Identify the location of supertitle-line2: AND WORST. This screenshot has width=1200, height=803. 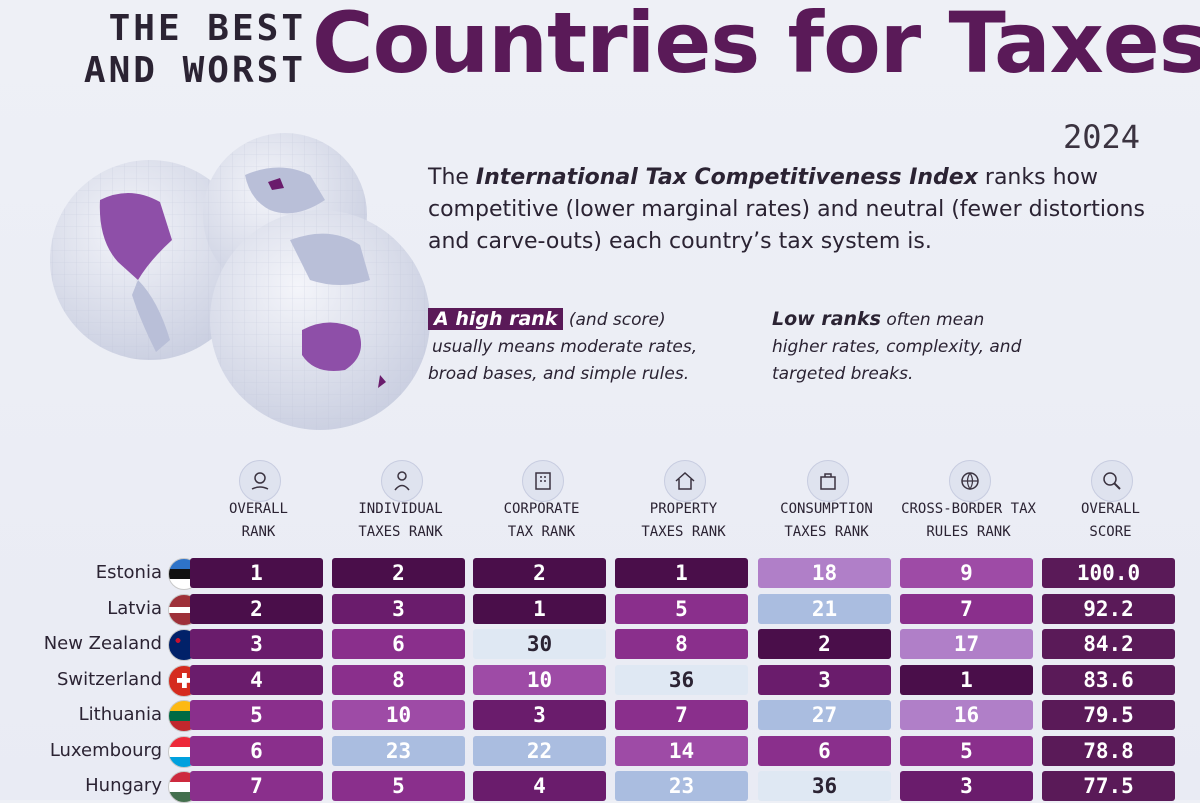
(194, 70).